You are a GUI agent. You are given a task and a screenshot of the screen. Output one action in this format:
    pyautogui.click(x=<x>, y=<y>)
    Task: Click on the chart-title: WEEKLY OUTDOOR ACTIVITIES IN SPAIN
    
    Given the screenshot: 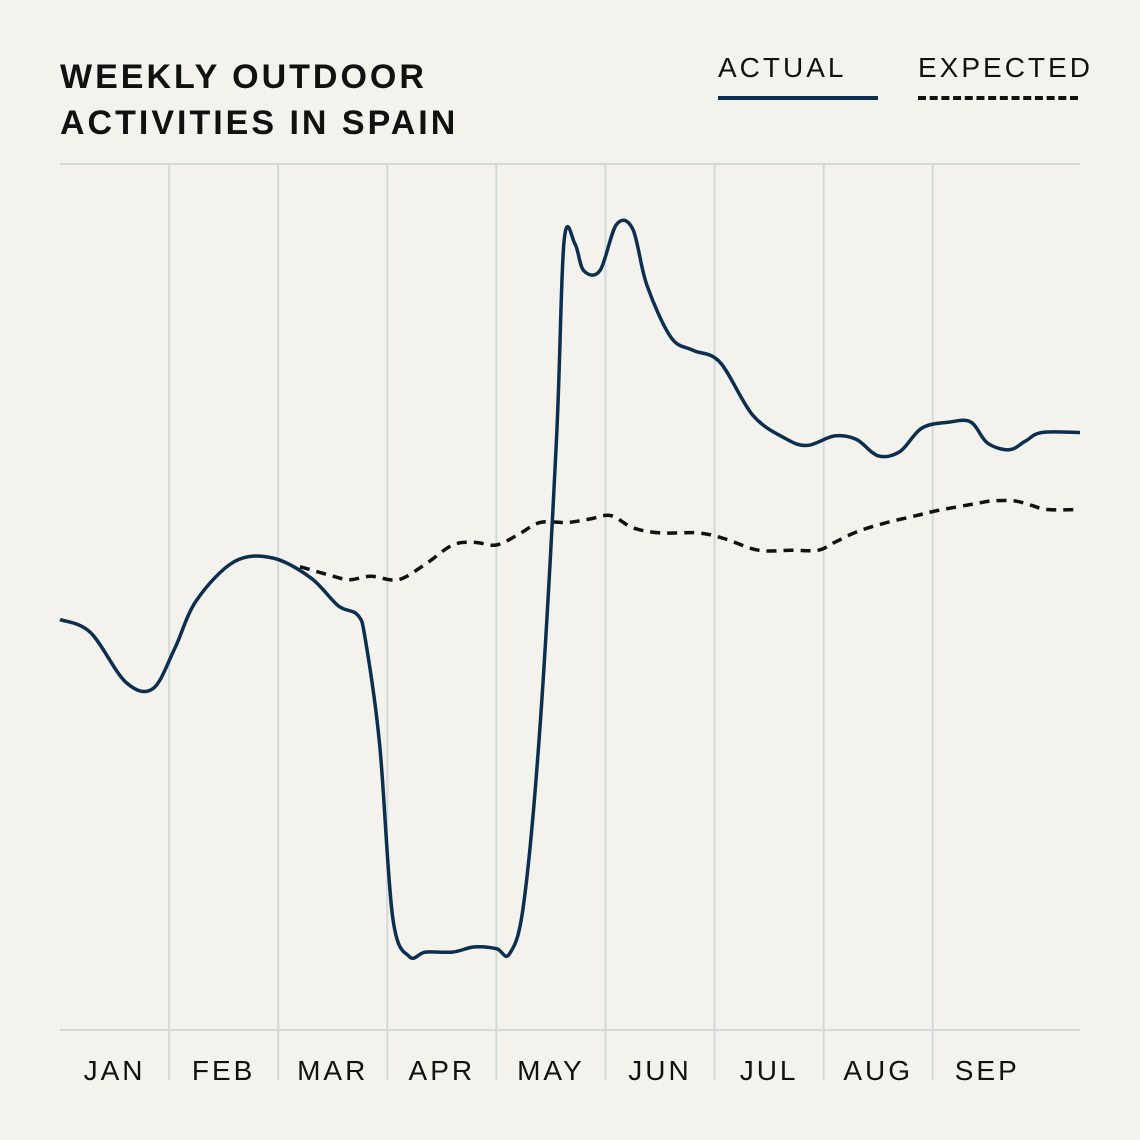 What is the action you would take?
    pyautogui.click(x=259, y=100)
    